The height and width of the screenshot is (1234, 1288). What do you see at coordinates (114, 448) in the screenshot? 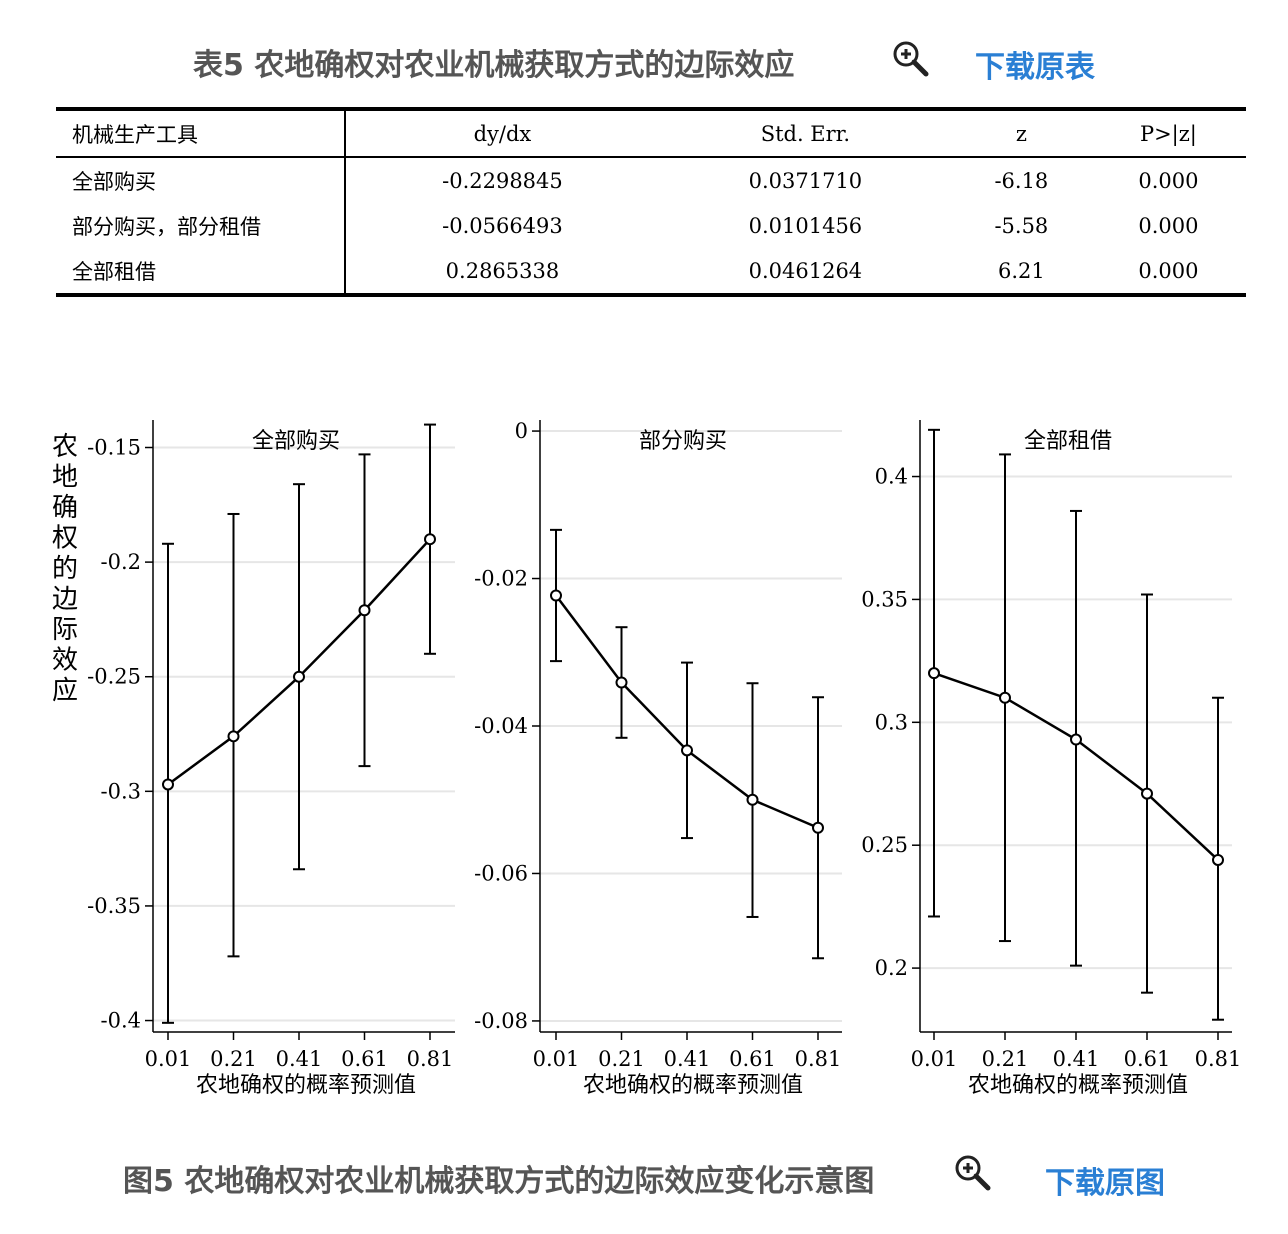
I see `y-tick-label: -0.15` at bounding box center [114, 448].